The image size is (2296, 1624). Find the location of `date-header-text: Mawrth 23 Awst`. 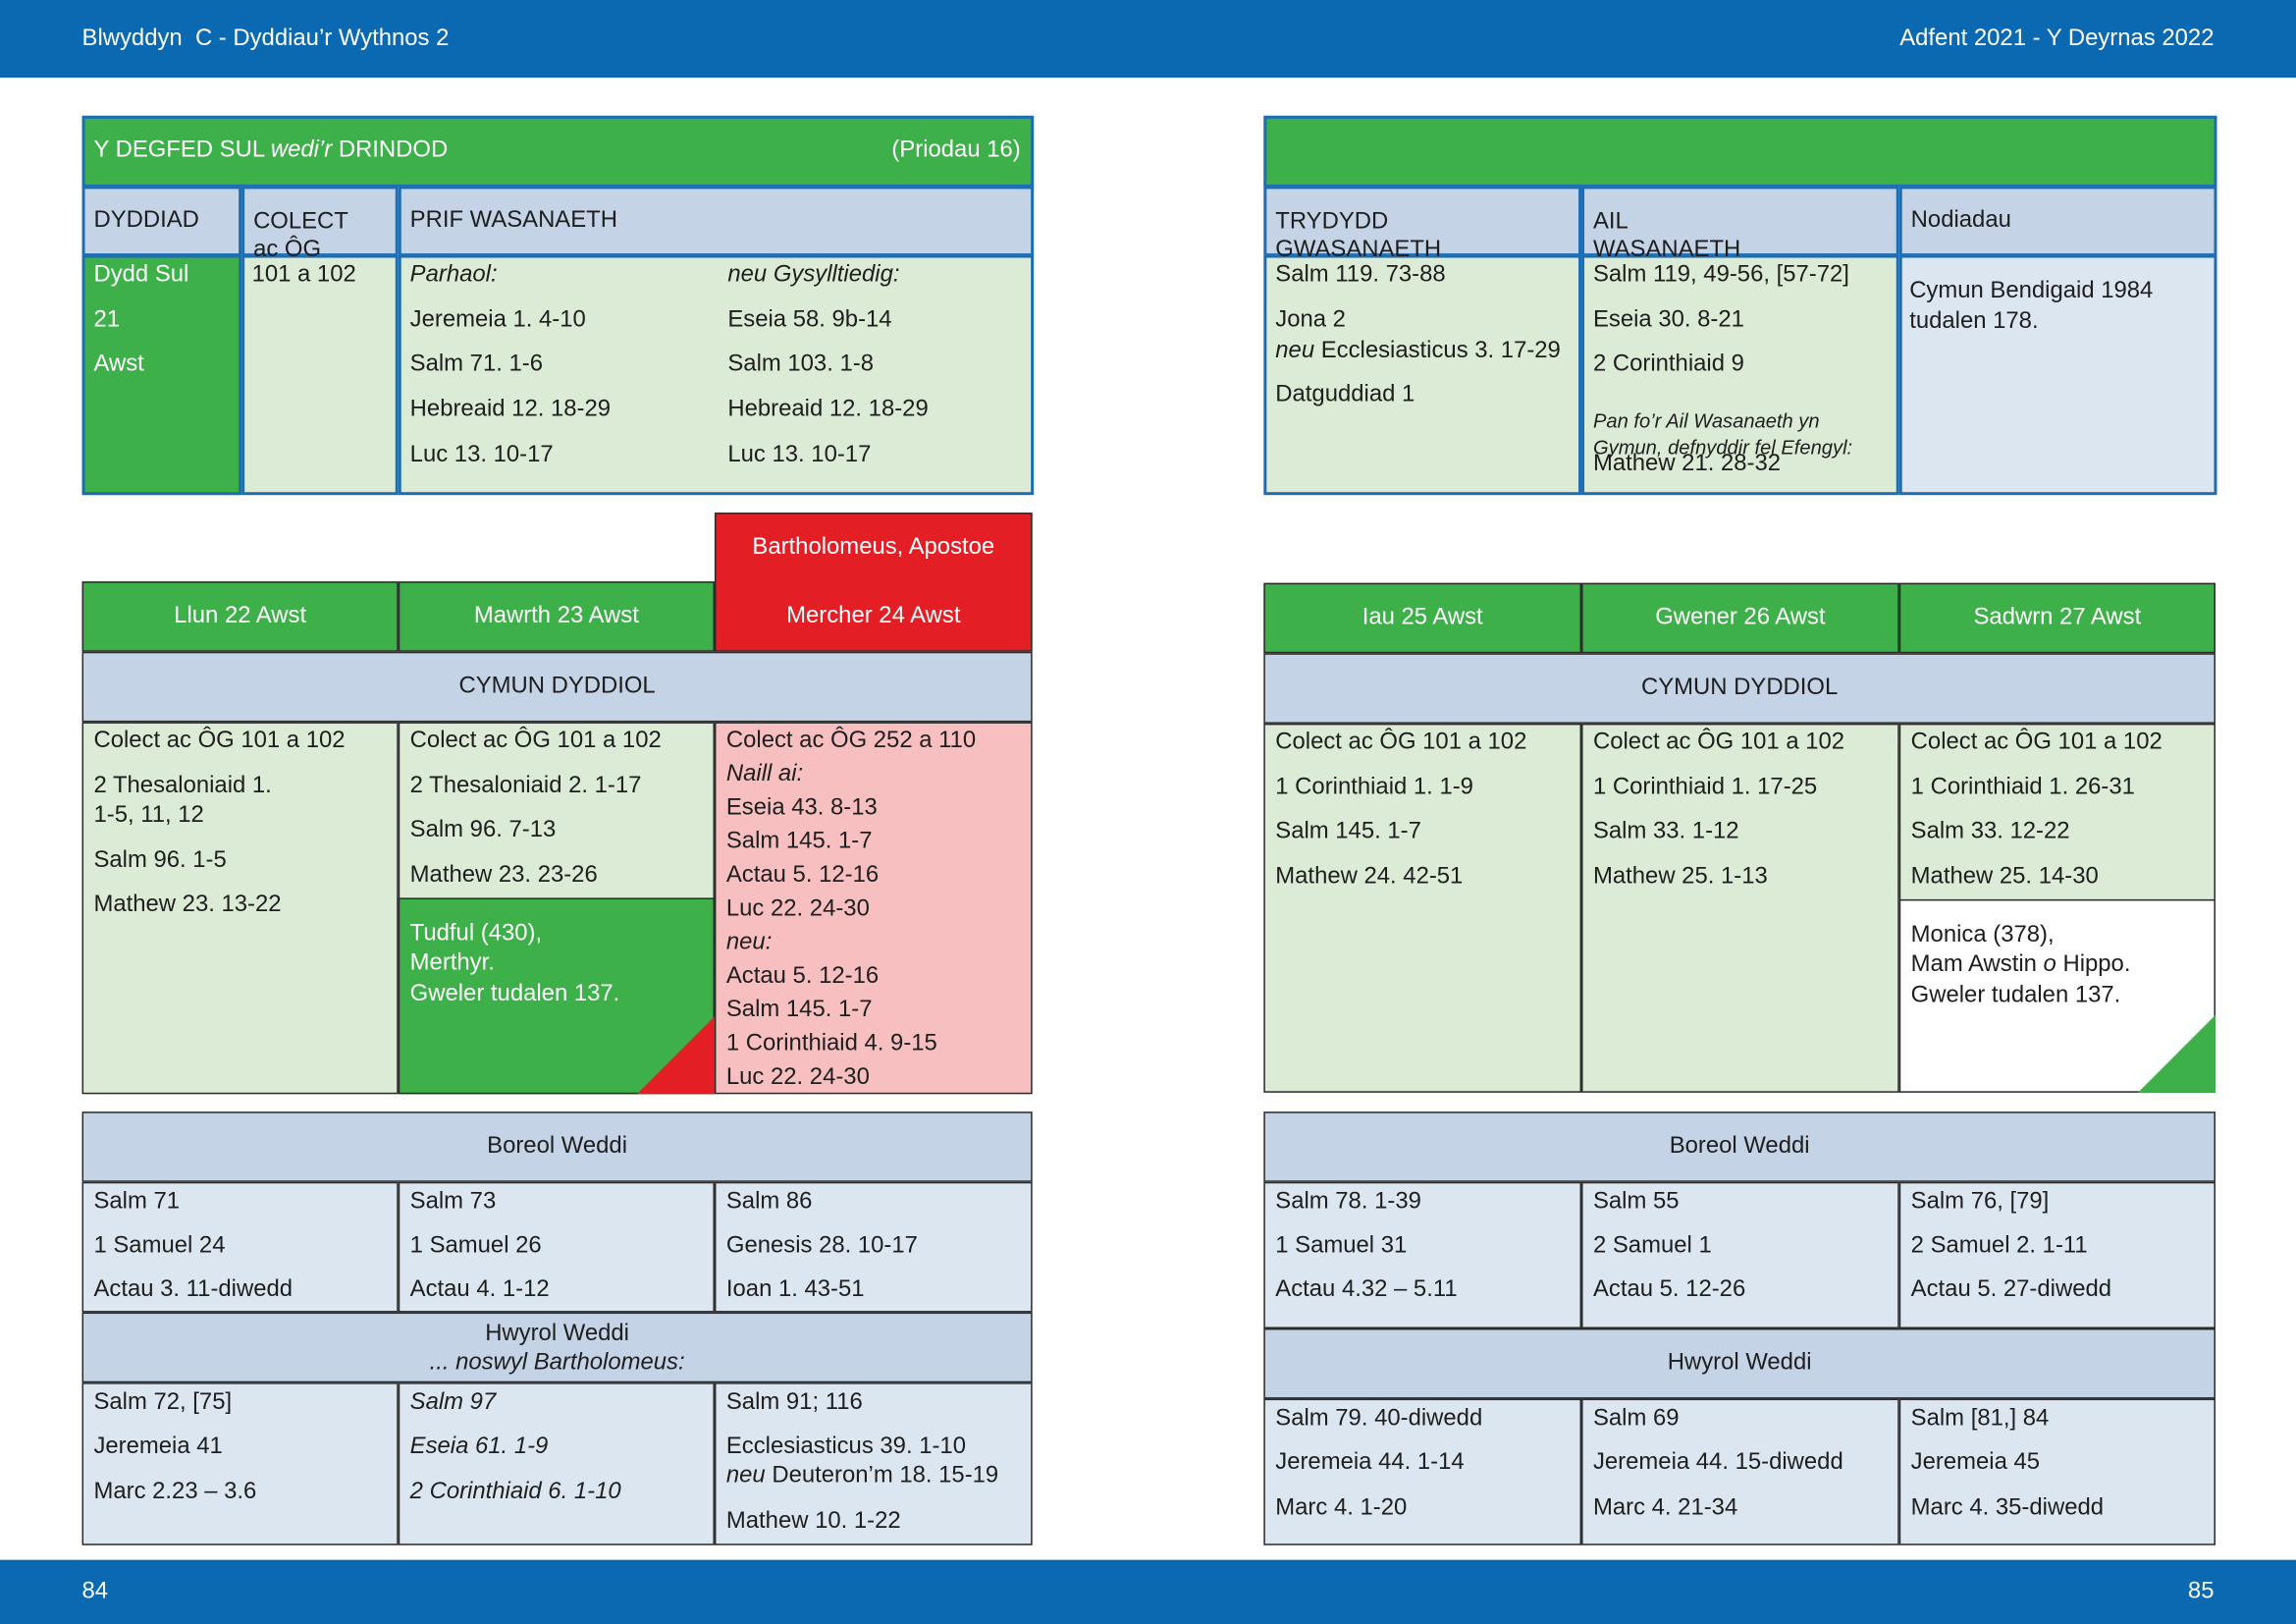

date-header-text: Mawrth 23 Awst is located at coordinates (556, 615).